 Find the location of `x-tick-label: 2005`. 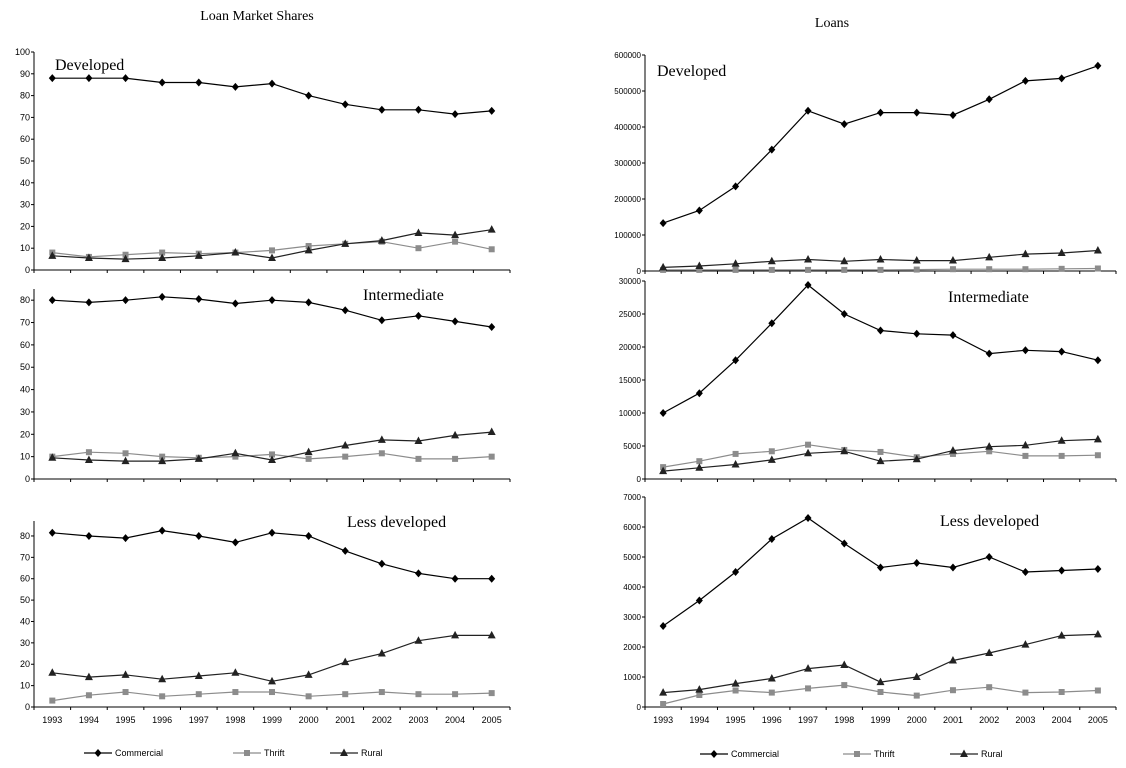

x-tick-label: 2005 is located at coordinates (1098, 720).